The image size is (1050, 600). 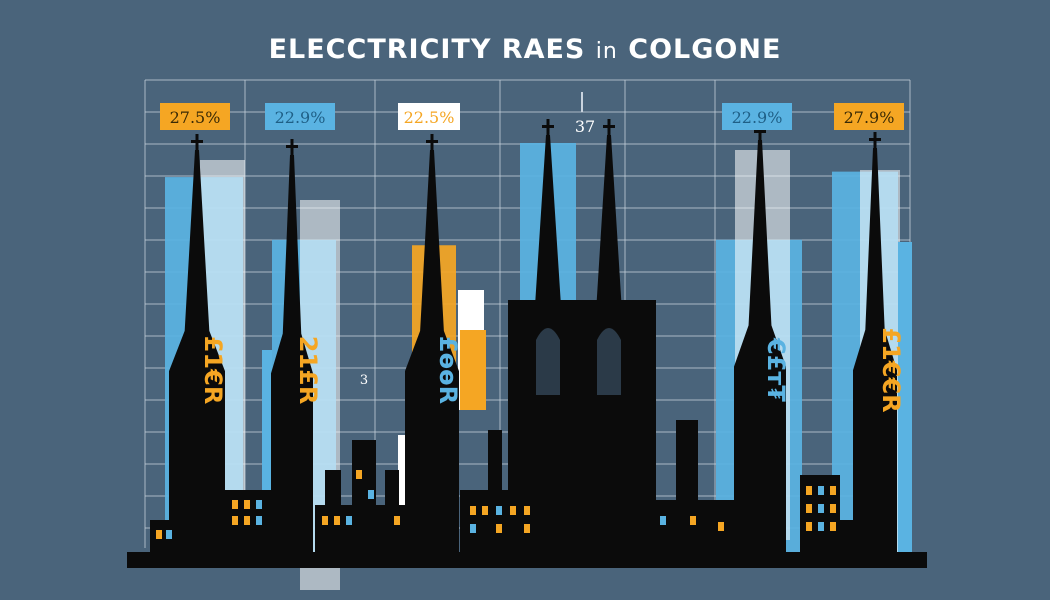 I want to click on data-label: 27.5%, so click(x=195, y=117).